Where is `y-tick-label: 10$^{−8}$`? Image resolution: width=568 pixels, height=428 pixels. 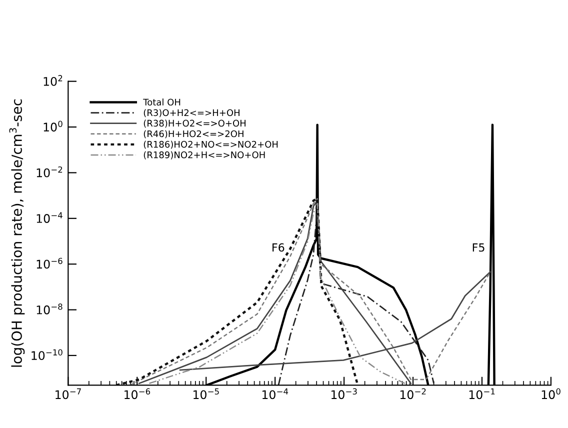 y-tick-label: 10$^{−8}$ is located at coordinates (49, 309).